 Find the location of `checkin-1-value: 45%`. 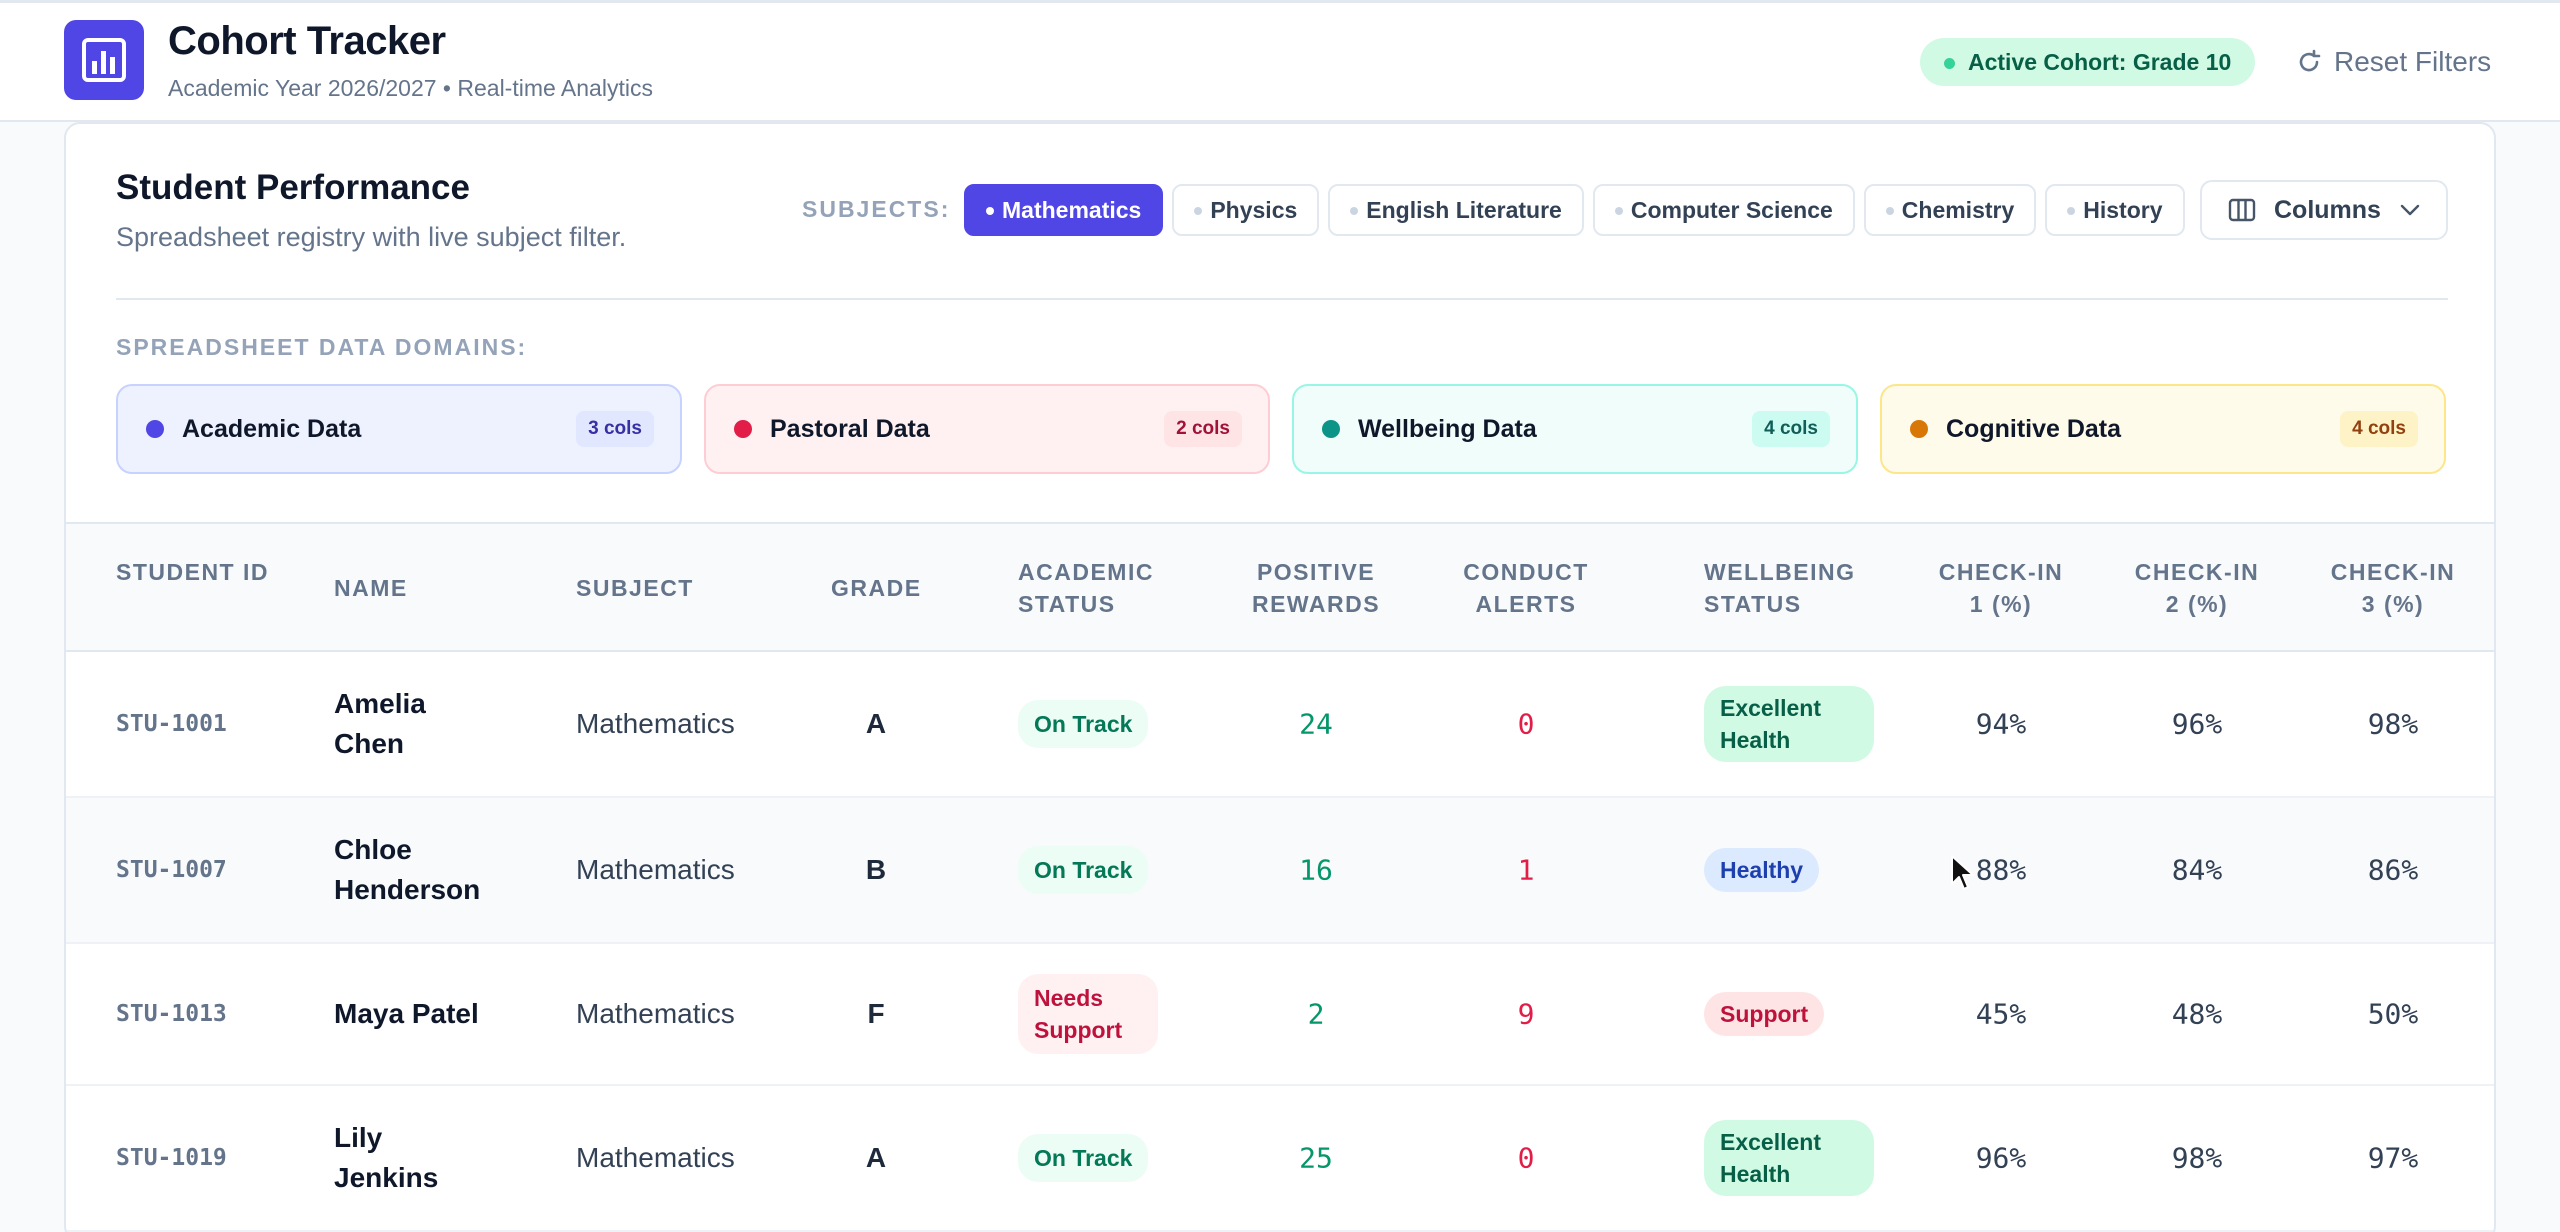

checkin-1-value: 45% is located at coordinates (2001, 1014).